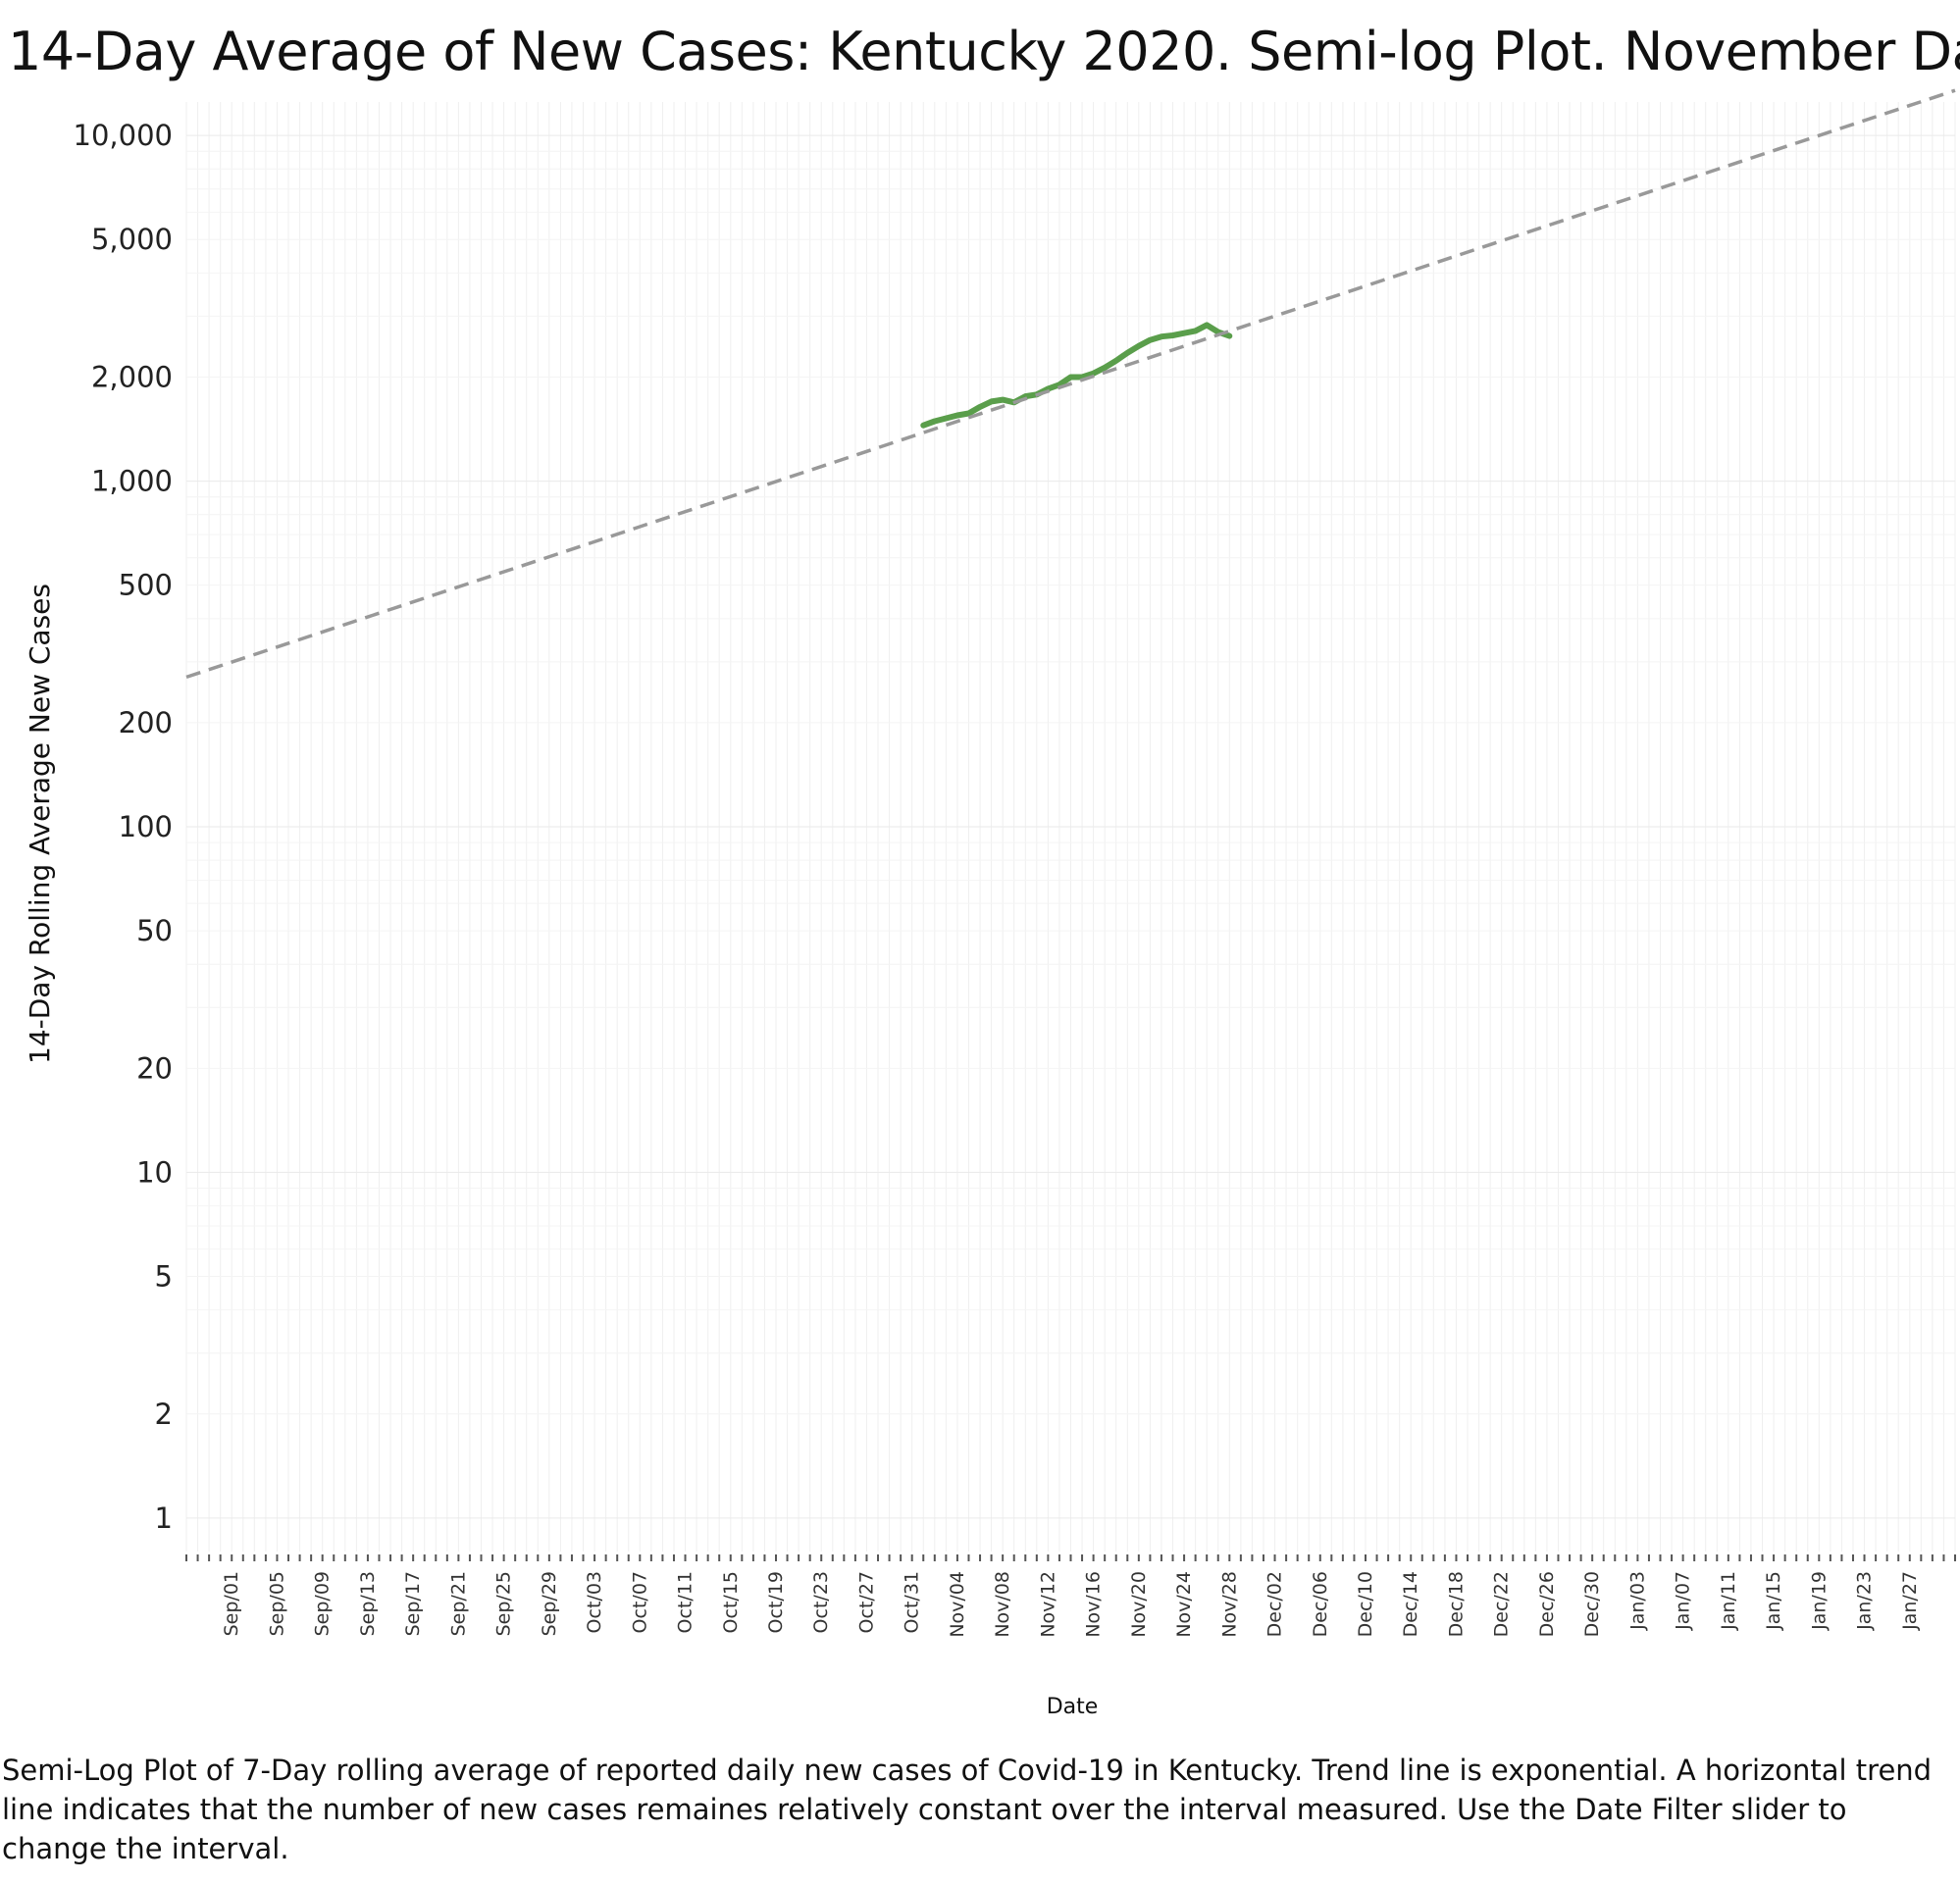 The image size is (1960, 1883). I want to click on x-tick-label: Dec/02, so click(1275, 1604).